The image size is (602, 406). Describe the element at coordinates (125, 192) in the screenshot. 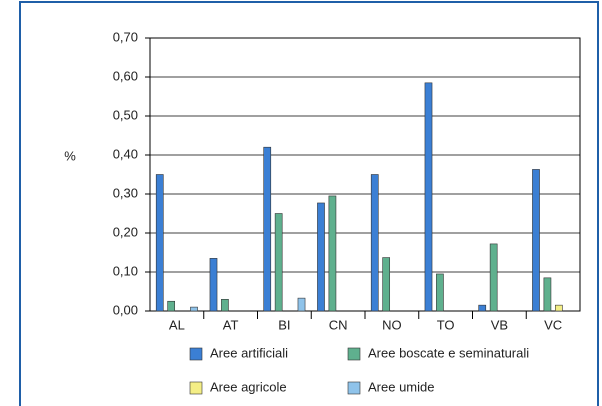

I see `y-tick-label: 0,30` at that location.